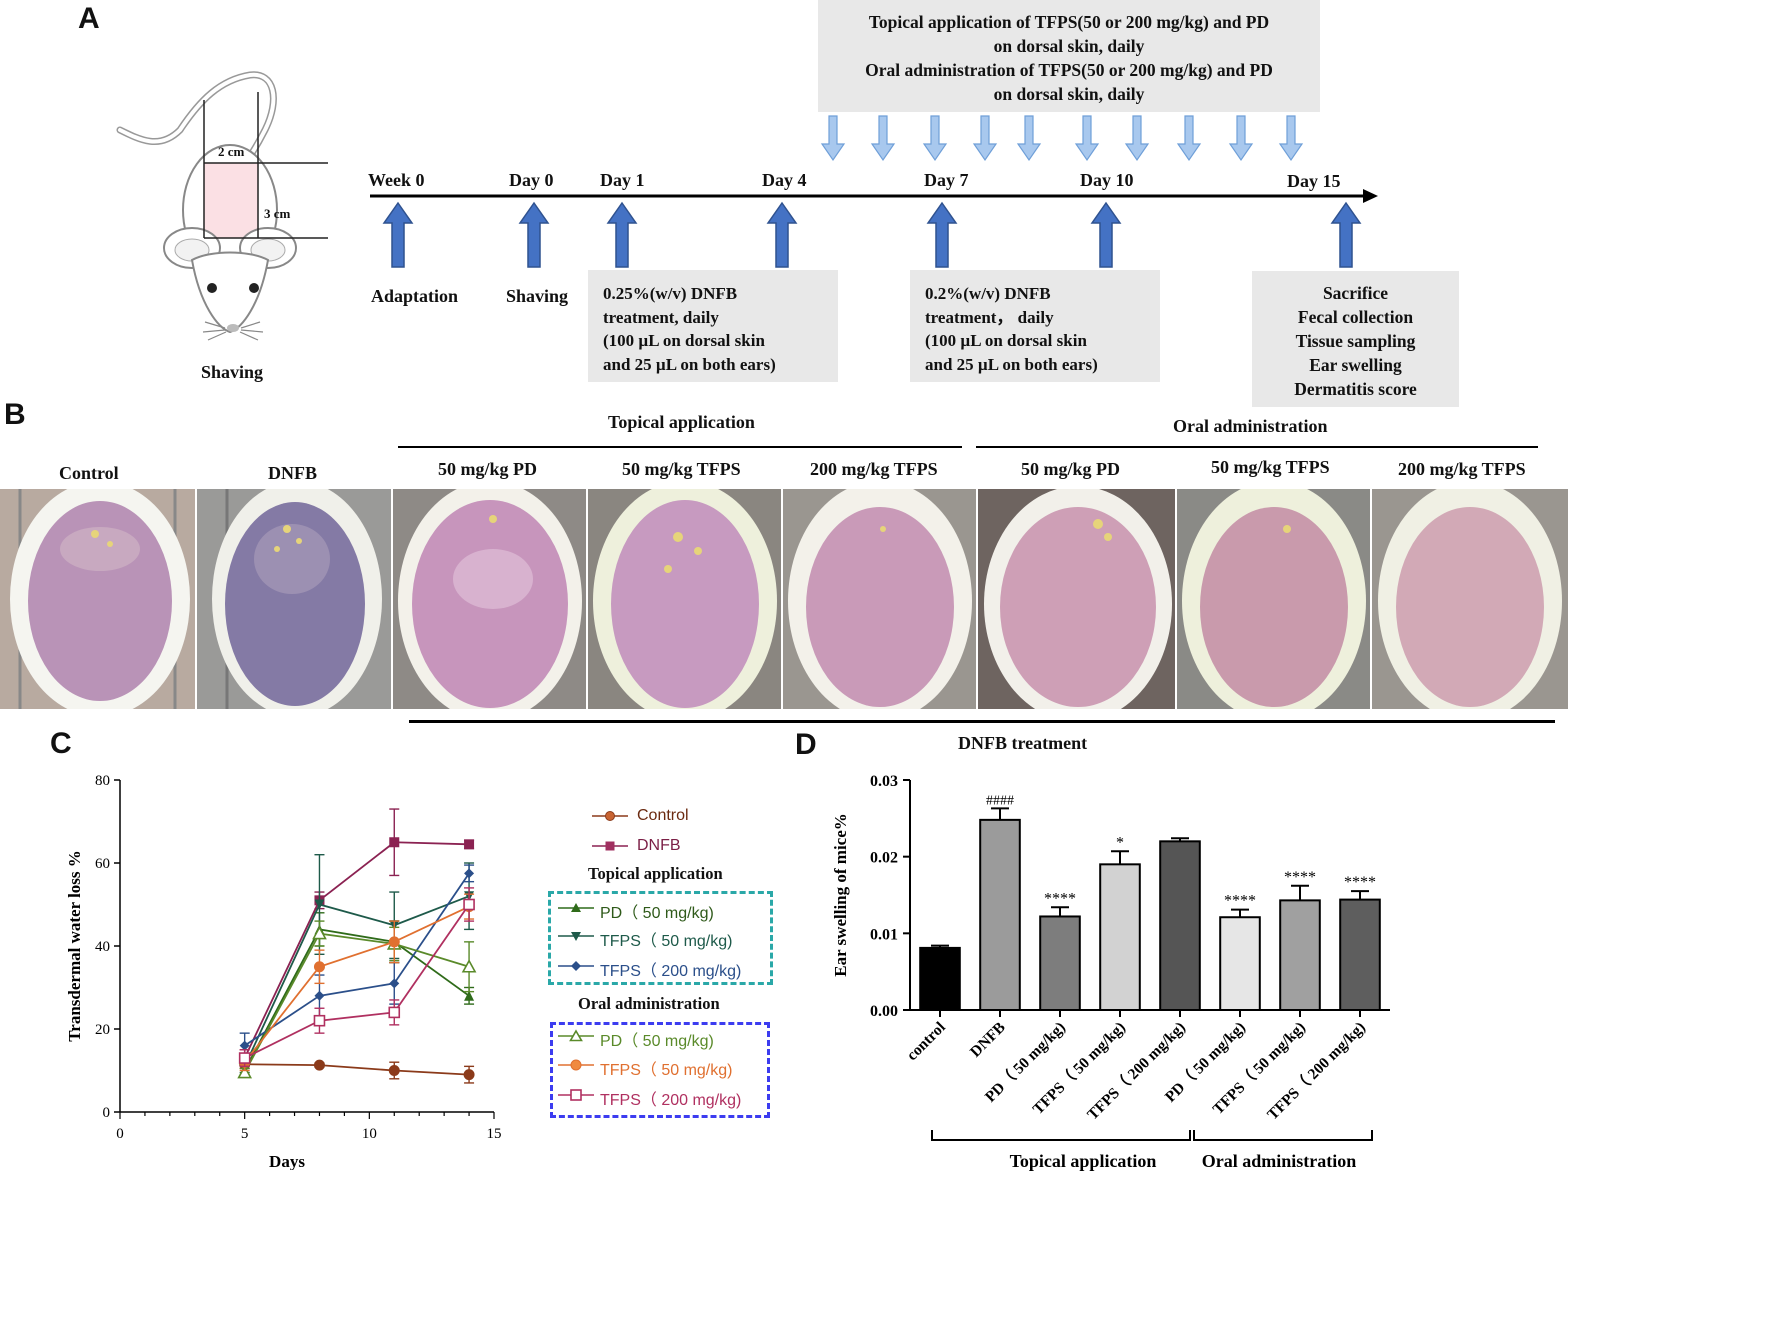 The image size is (1772, 1327). I want to click on mouse-illustration, so click(222, 206).